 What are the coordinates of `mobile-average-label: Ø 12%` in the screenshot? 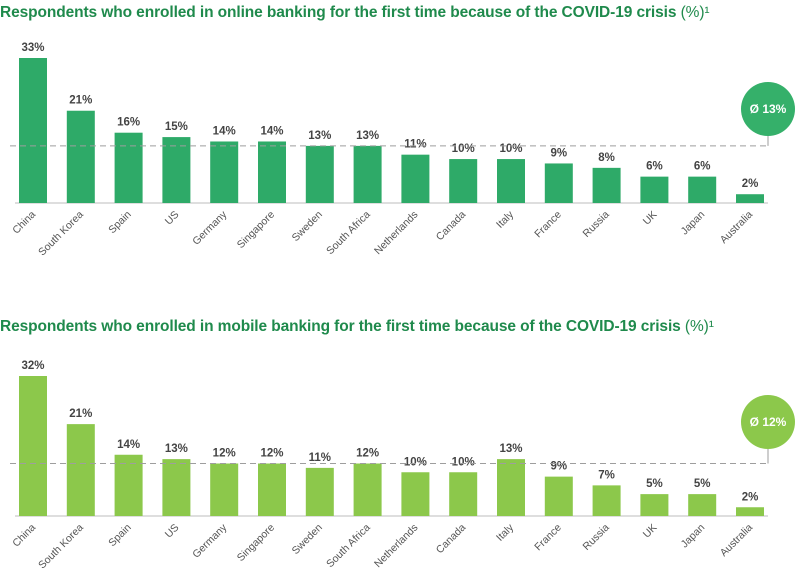 It's located at (768, 422).